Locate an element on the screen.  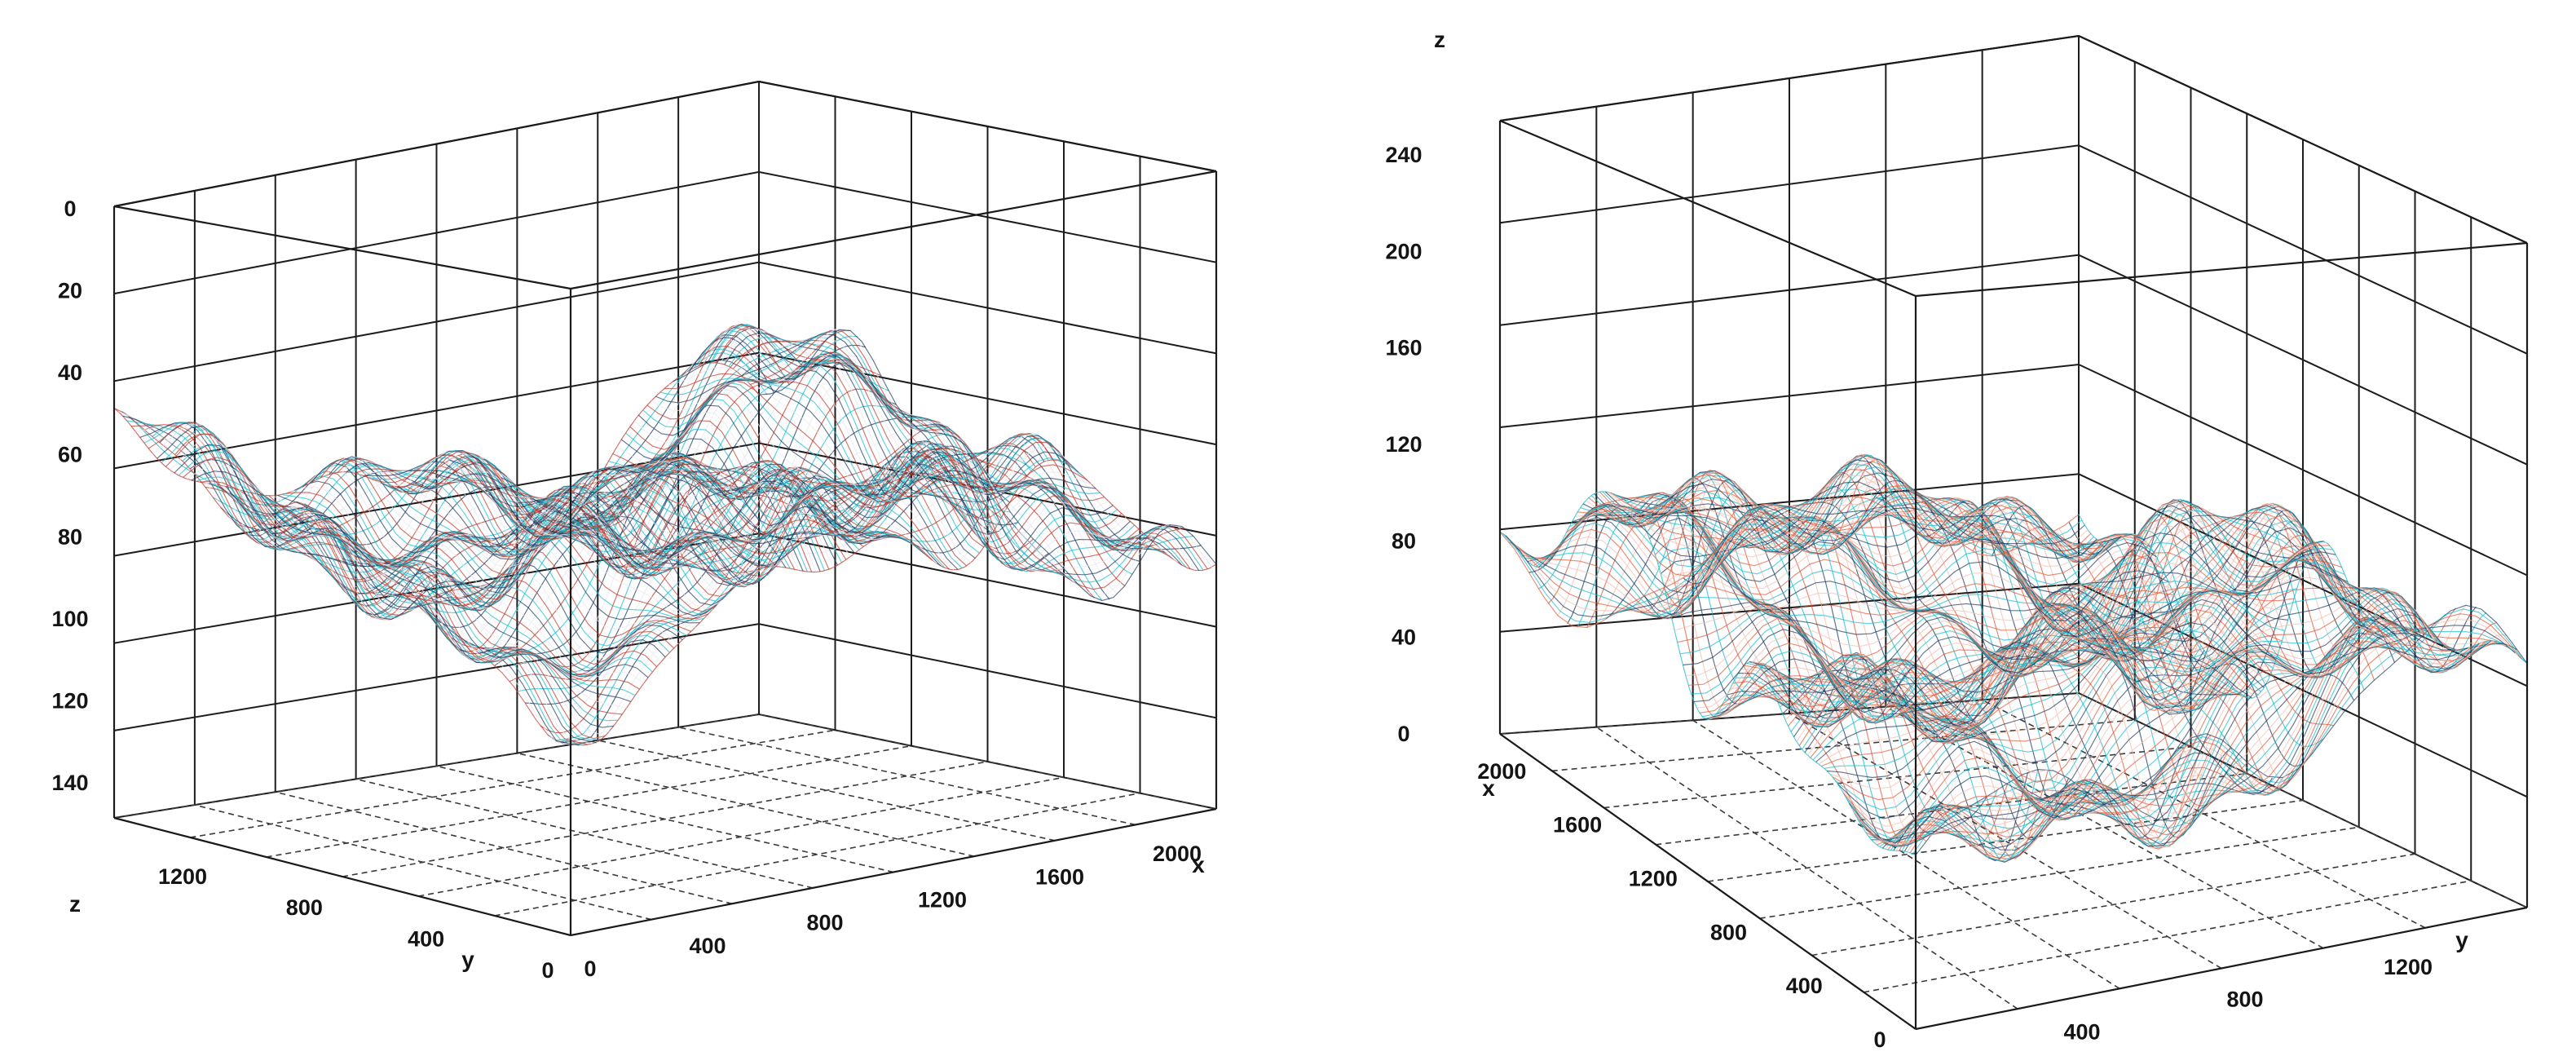
z-tick-label: 120 is located at coordinates (69, 700).